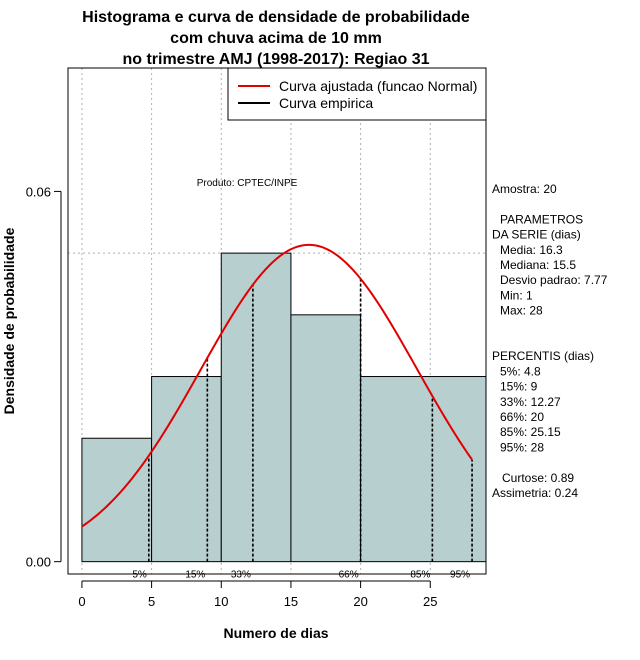  Describe the element at coordinates (9, 320) in the screenshot. I see `y-axis-title: Densidade de probabilidade` at that location.